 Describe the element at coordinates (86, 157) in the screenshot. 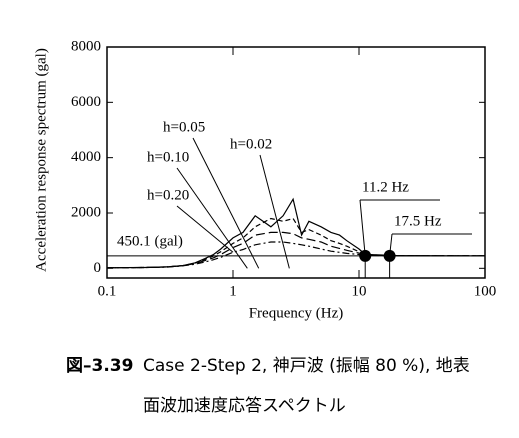

I see `y-tick-label: 4000` at that location.